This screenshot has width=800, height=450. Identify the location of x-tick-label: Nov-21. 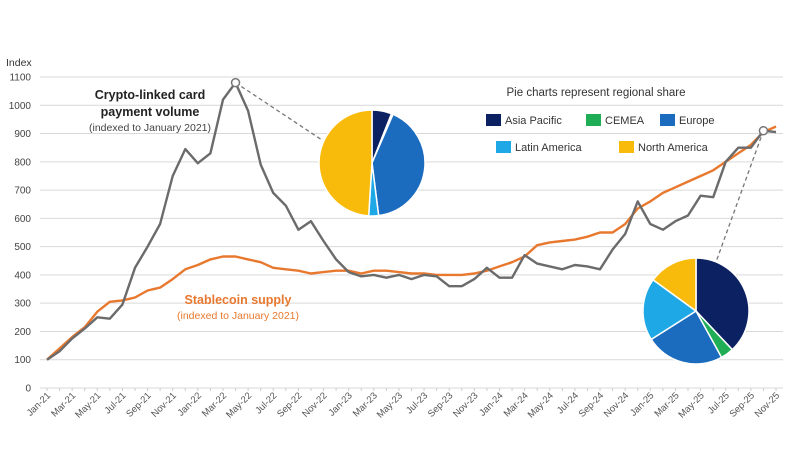
(163, 404).